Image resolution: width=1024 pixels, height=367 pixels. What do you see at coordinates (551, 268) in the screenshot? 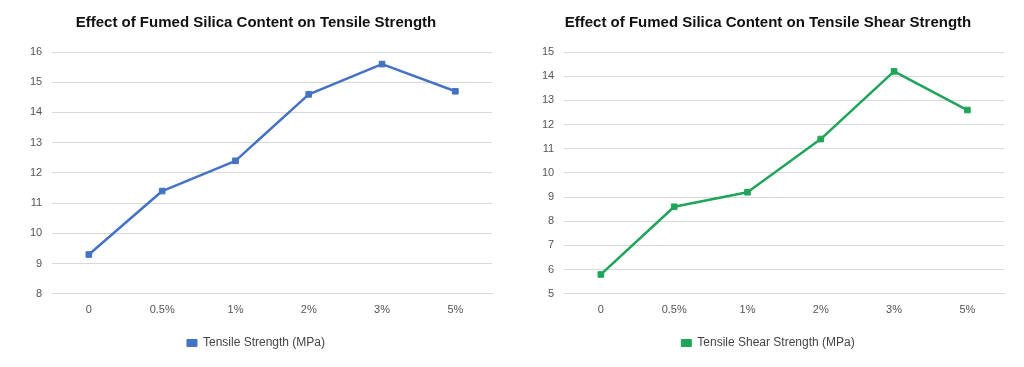
I see `y-tick-label: 6` at bounding box center [551, 268].